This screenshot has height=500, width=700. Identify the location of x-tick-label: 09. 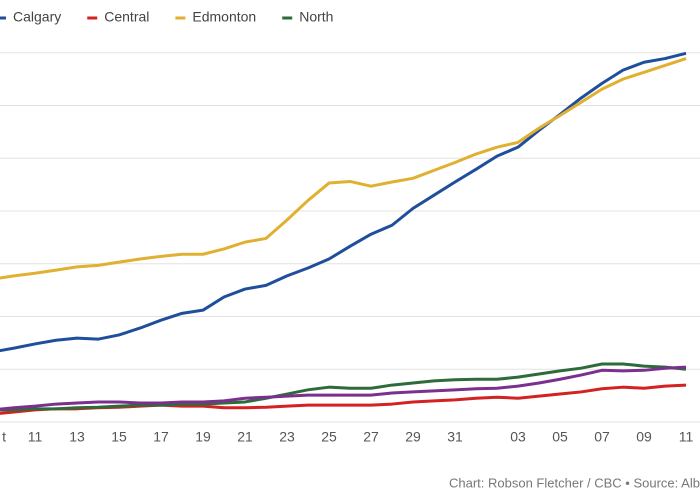
(644, 437).